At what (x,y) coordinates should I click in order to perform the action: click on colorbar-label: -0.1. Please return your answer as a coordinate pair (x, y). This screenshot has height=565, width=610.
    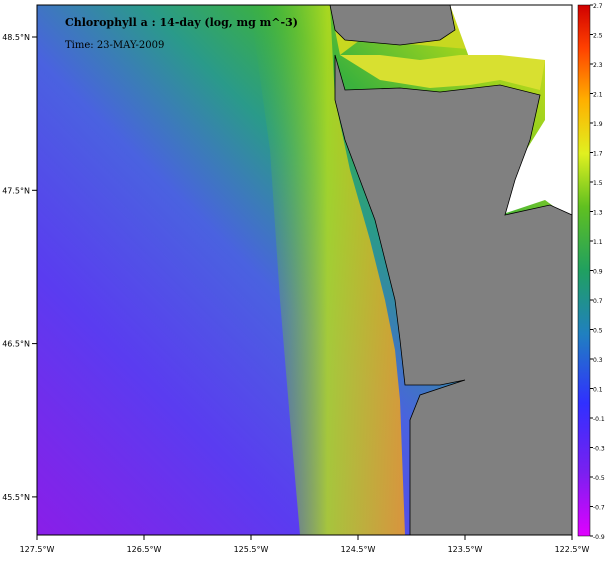
    Looking at the image, I should click on (599, 419).